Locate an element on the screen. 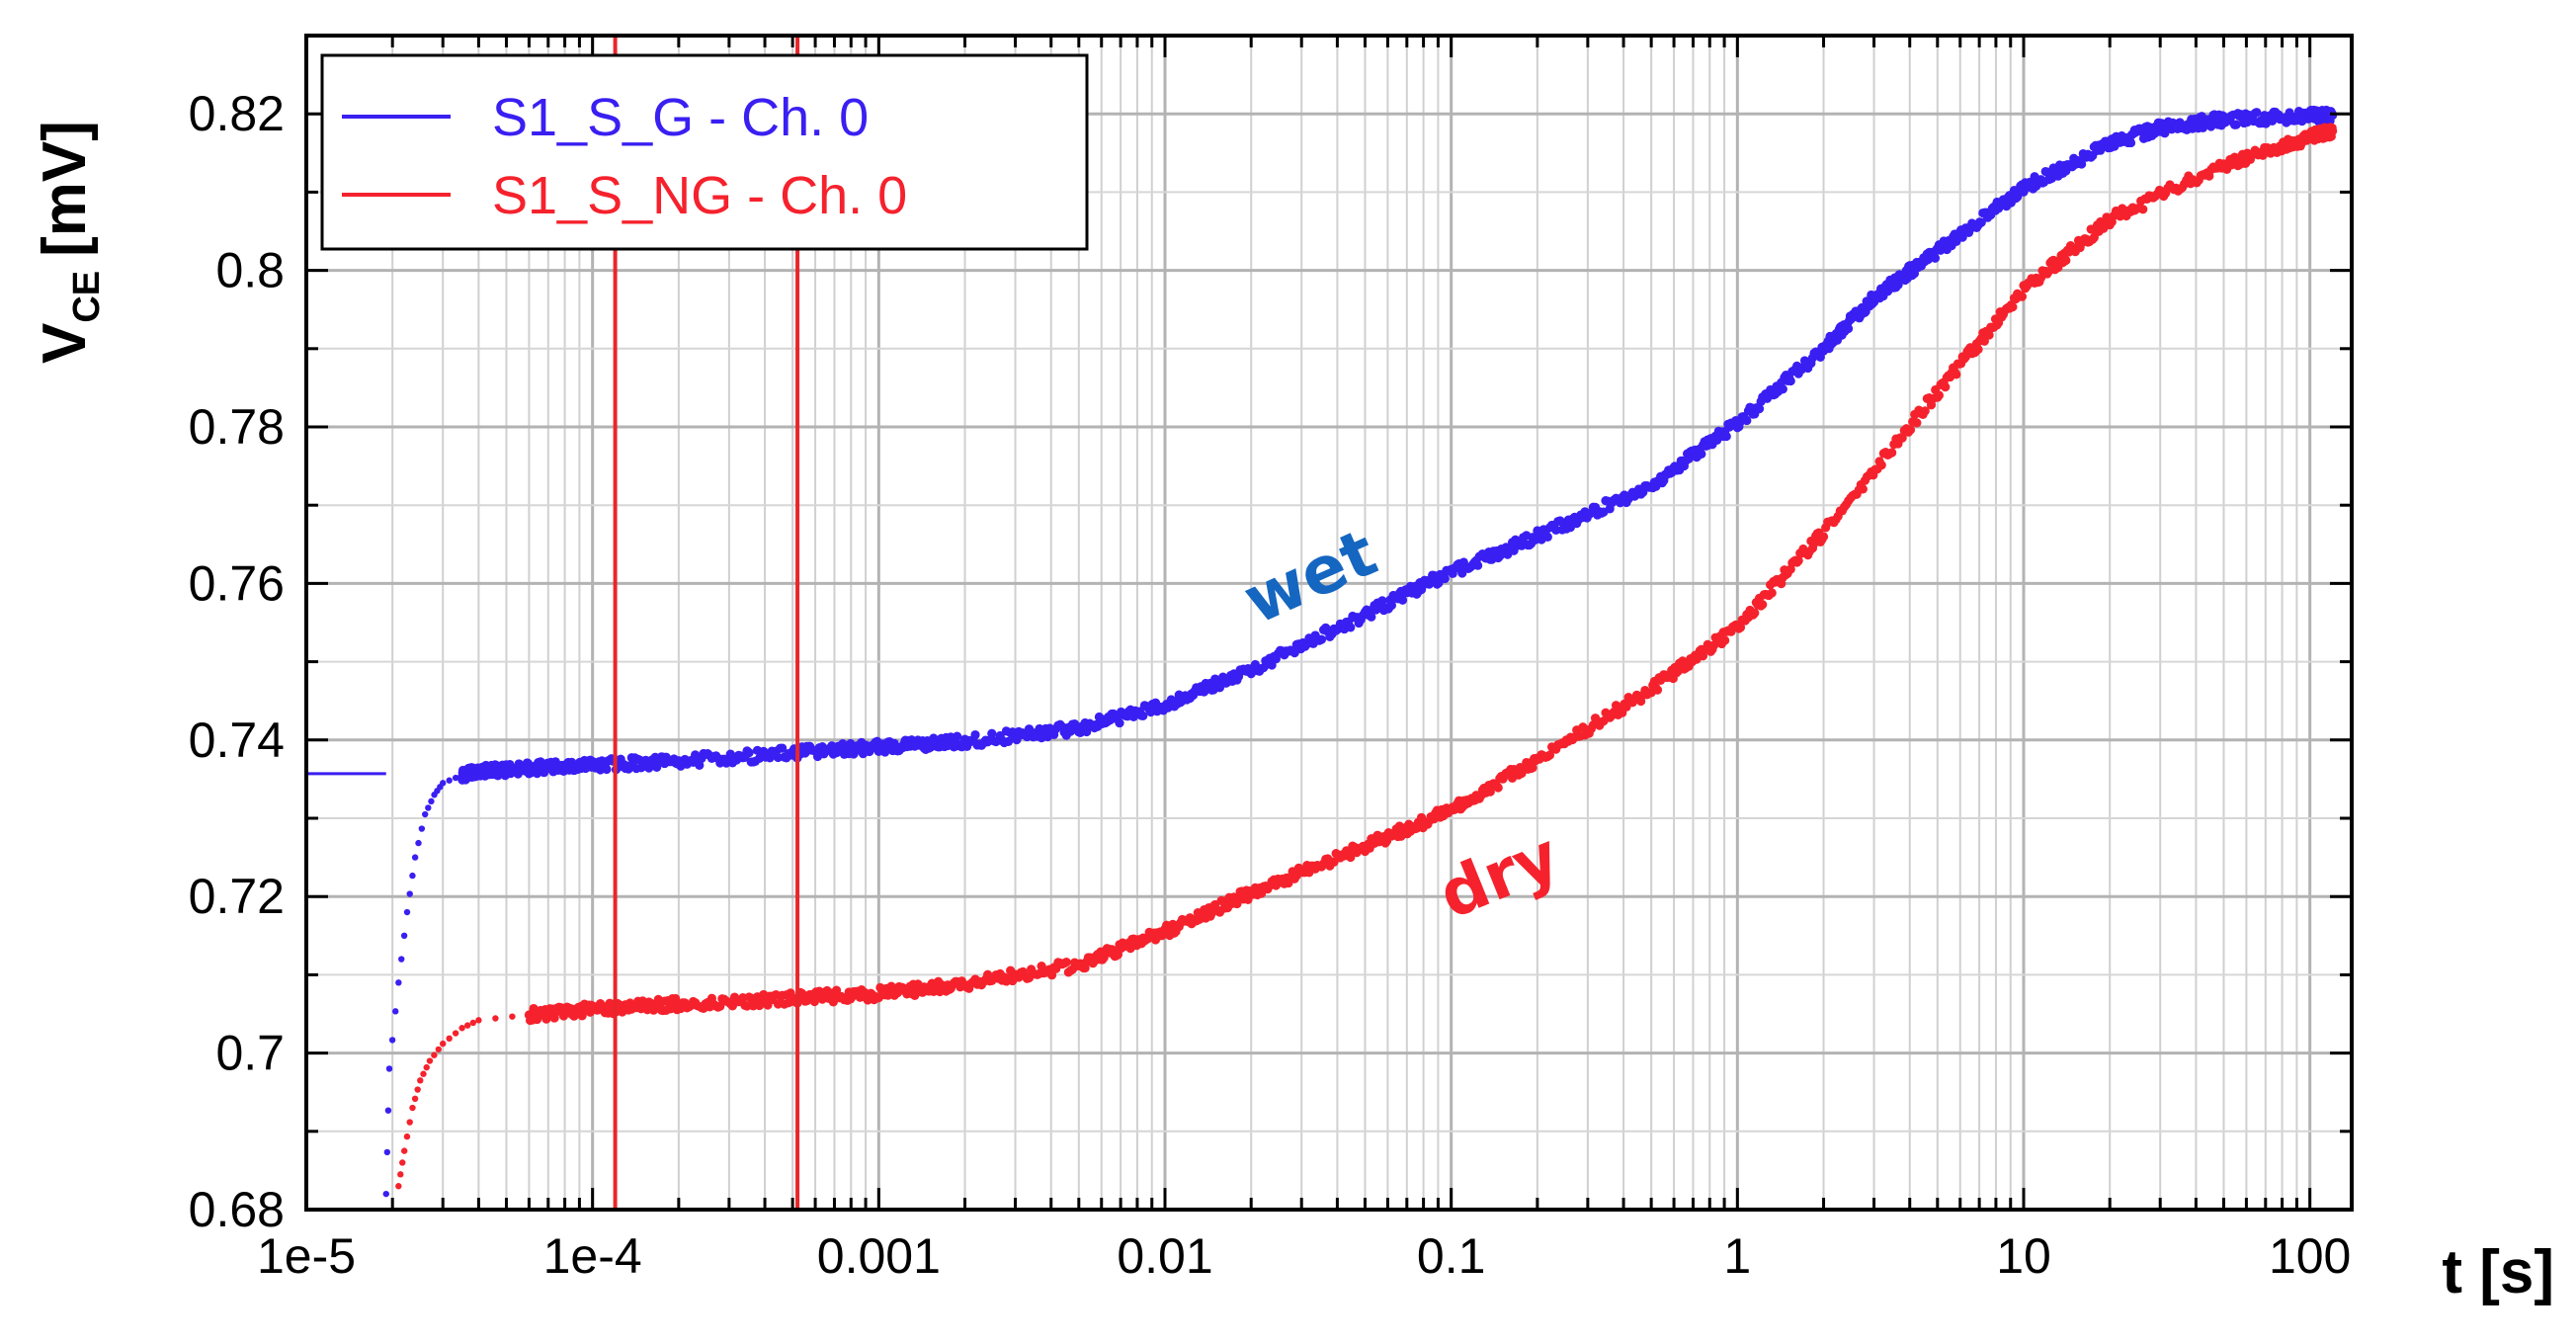  legend-label-wet: S1_S_G - Ch. 0 is located at coordinates (680, 117).